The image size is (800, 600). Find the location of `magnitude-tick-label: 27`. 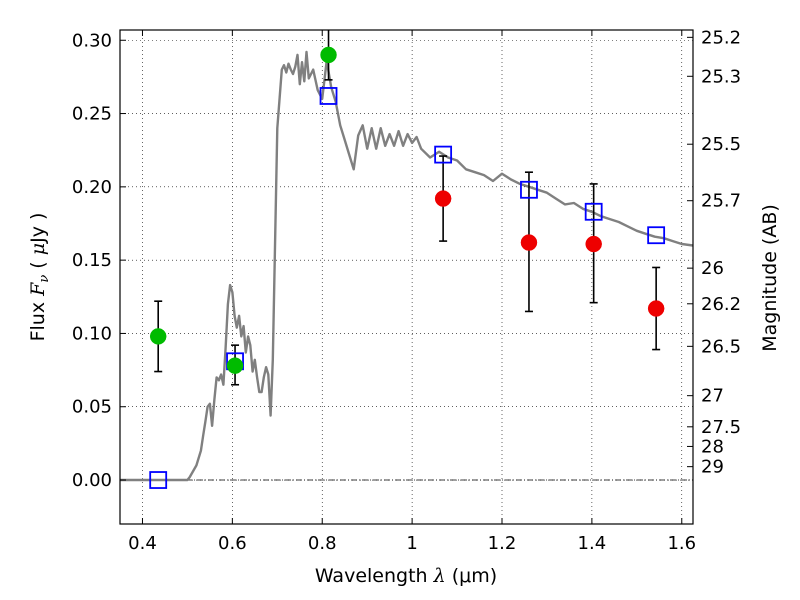

magnitude-tick-label: 27 is located at coordinates (712, 396).